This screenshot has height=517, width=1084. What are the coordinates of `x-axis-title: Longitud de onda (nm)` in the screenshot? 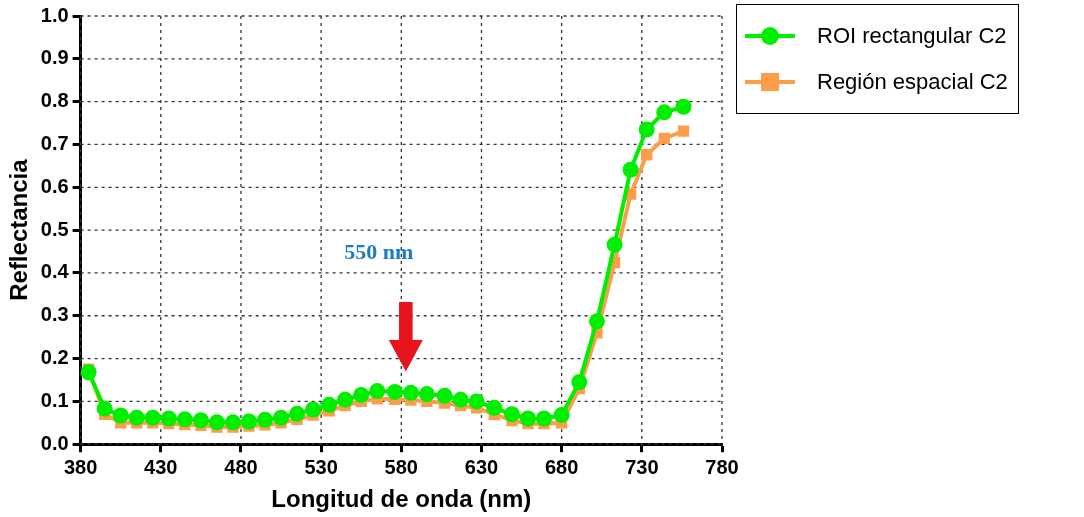 It's located at (401, 499).